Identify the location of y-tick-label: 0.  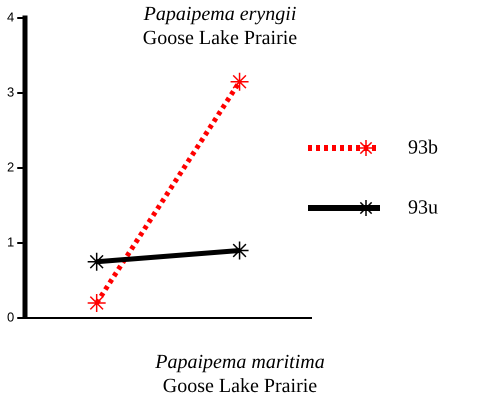
(10, 317).